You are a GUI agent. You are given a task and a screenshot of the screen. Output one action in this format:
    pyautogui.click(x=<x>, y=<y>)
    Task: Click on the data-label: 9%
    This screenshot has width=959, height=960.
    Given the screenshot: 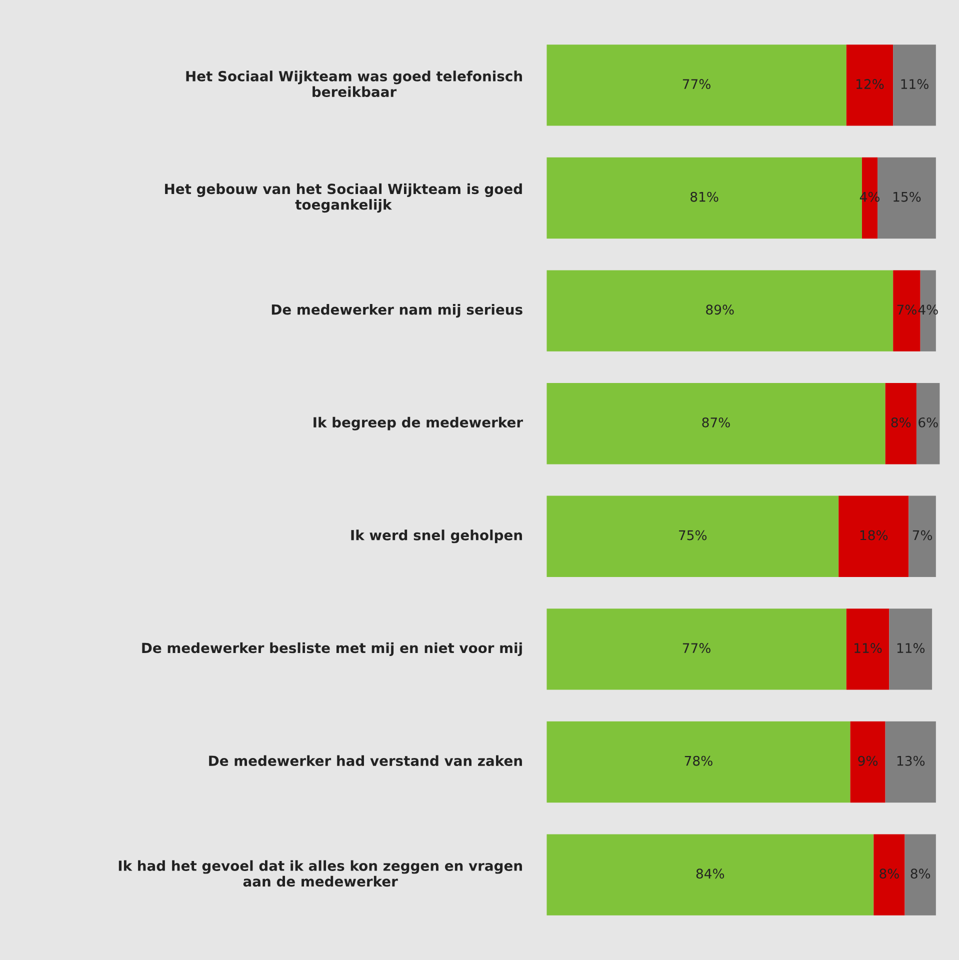 What is the action you would take?
    pyautogui.click(x=868, y=761)
    